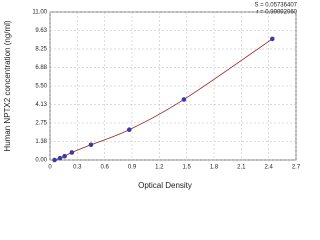 Image resolution: width=320 pixels, height=240 pixels. What do you see at coordinates (39, 13) in the screenshot?
I see `y-tick-label: 11.00` at bounding box center [39, 13].